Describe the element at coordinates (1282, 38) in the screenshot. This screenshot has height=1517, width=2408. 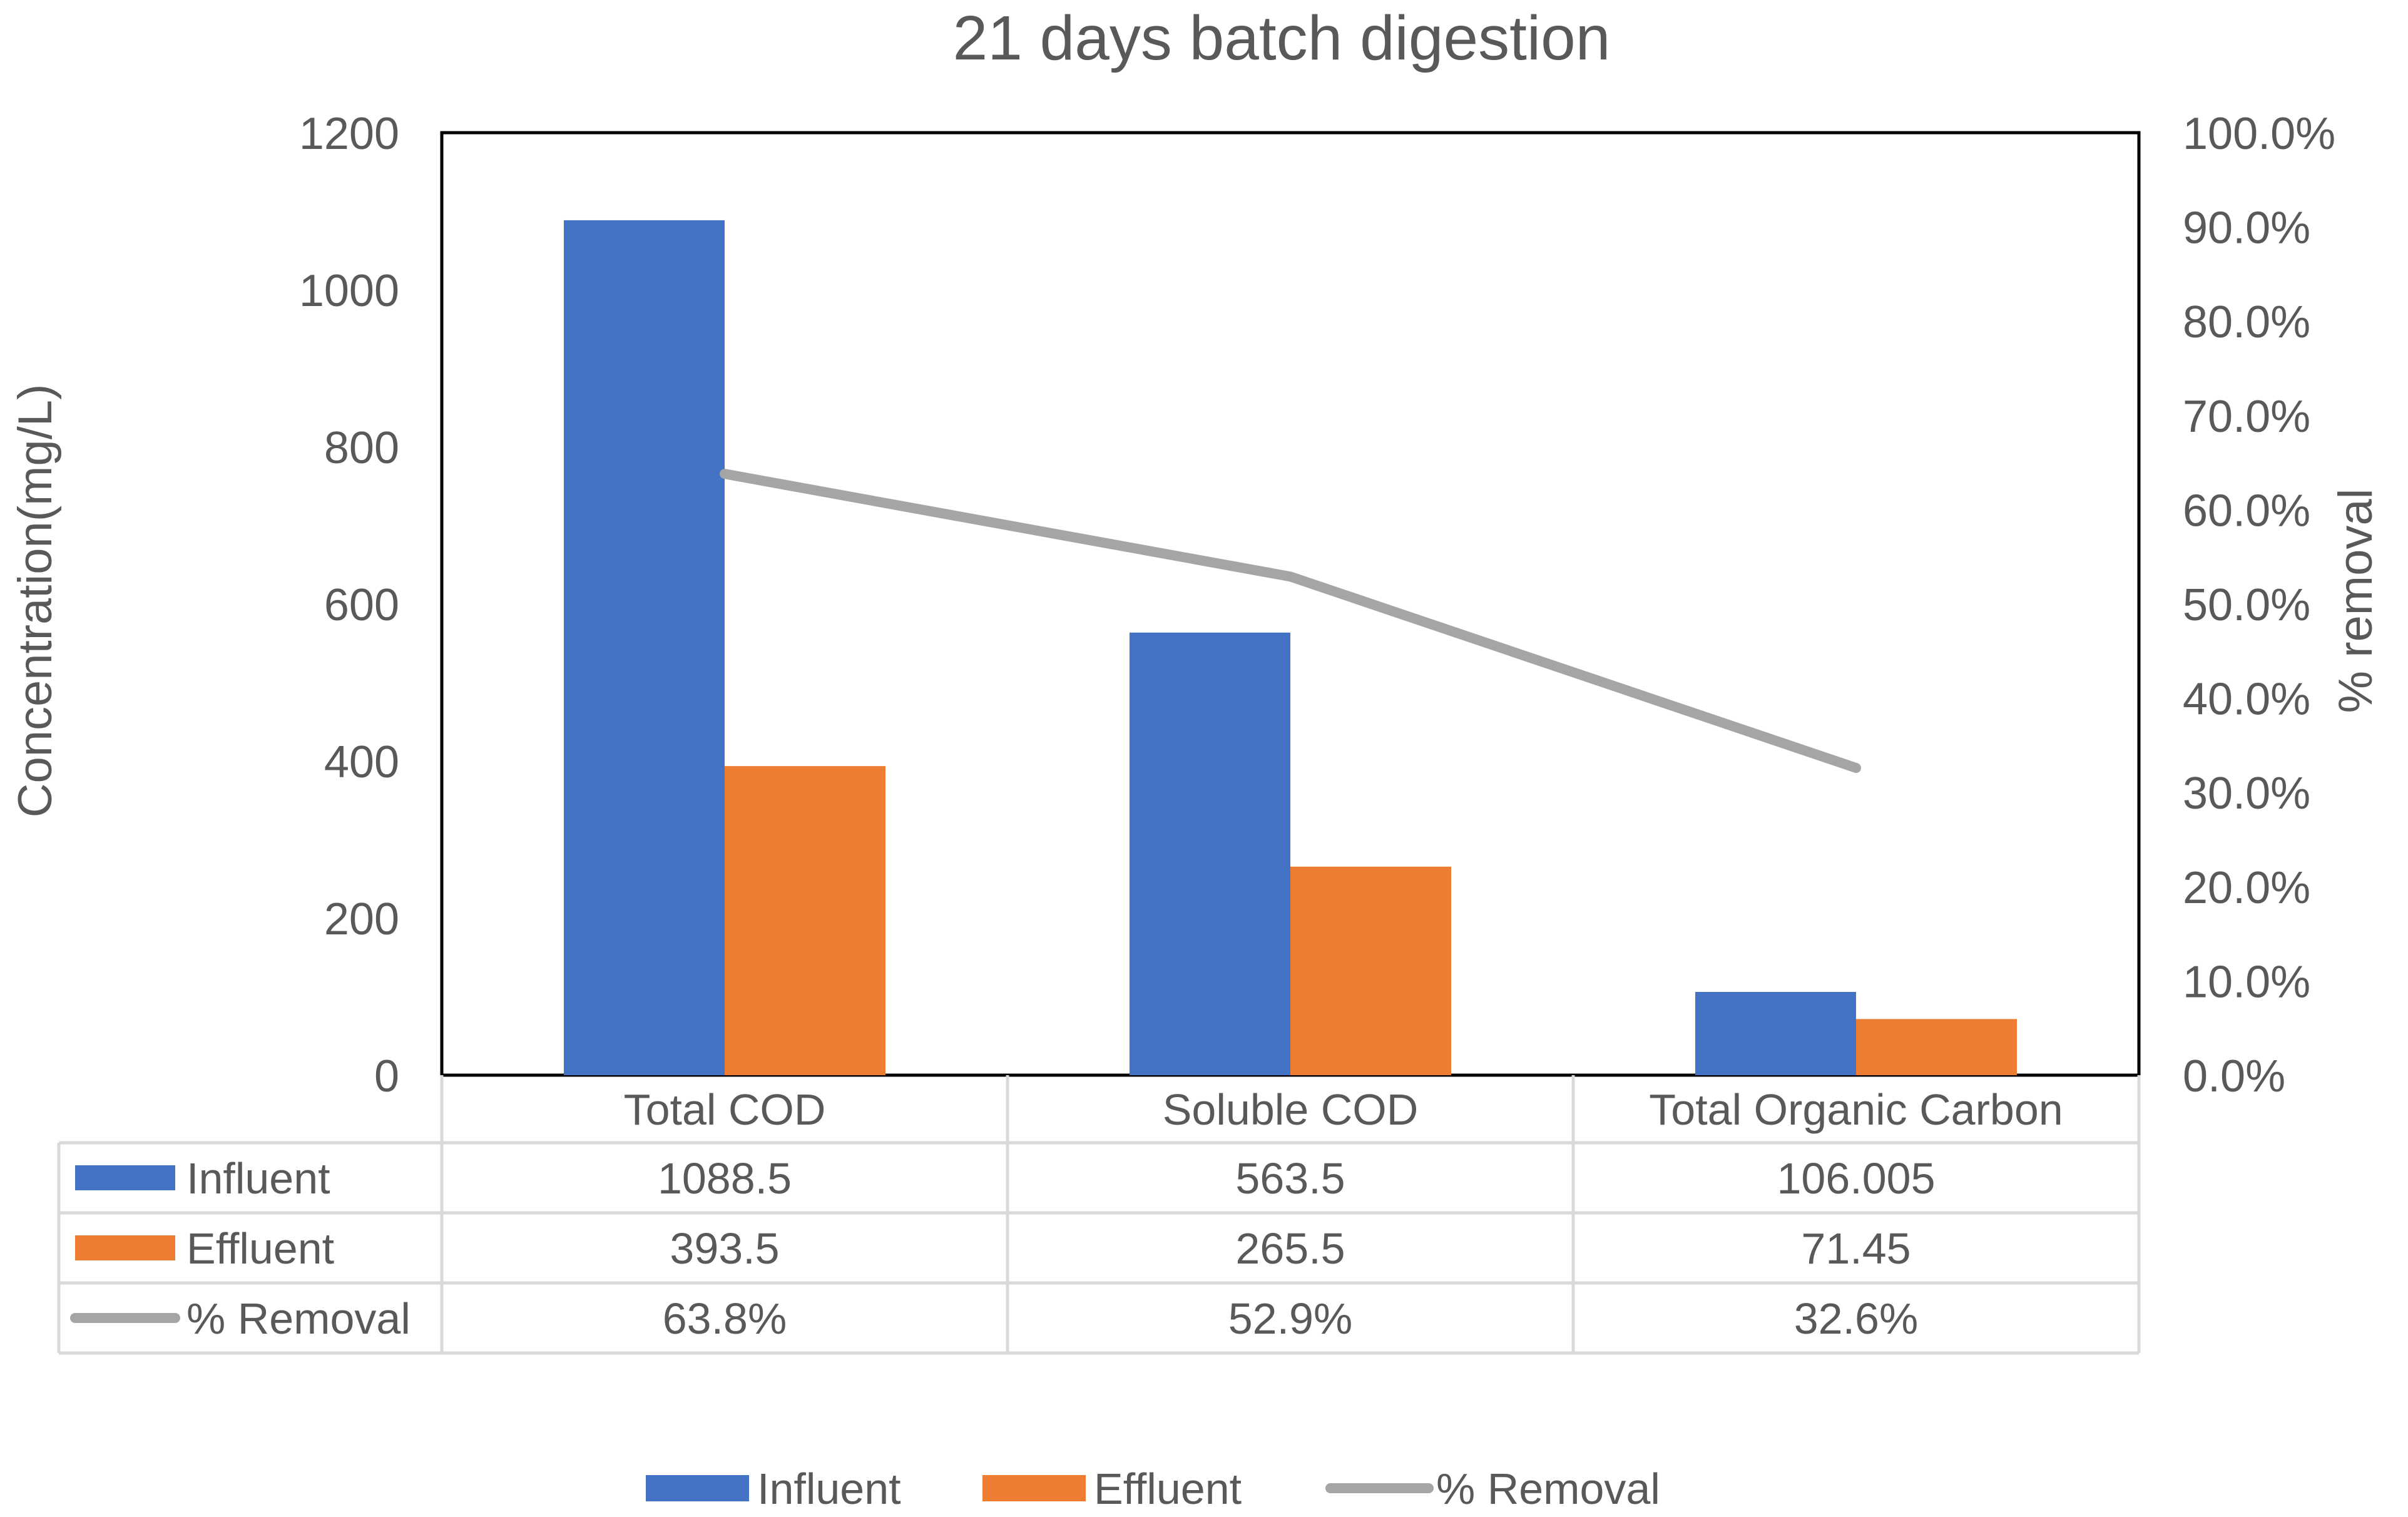
I see `chart-title: 21 days batch digestion` at that location.